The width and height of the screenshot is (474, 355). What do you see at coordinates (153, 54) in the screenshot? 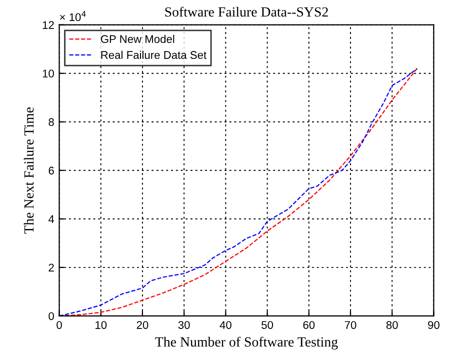
I see `legend-label: Real Failure Data Set` at bounding box center [153, 54].